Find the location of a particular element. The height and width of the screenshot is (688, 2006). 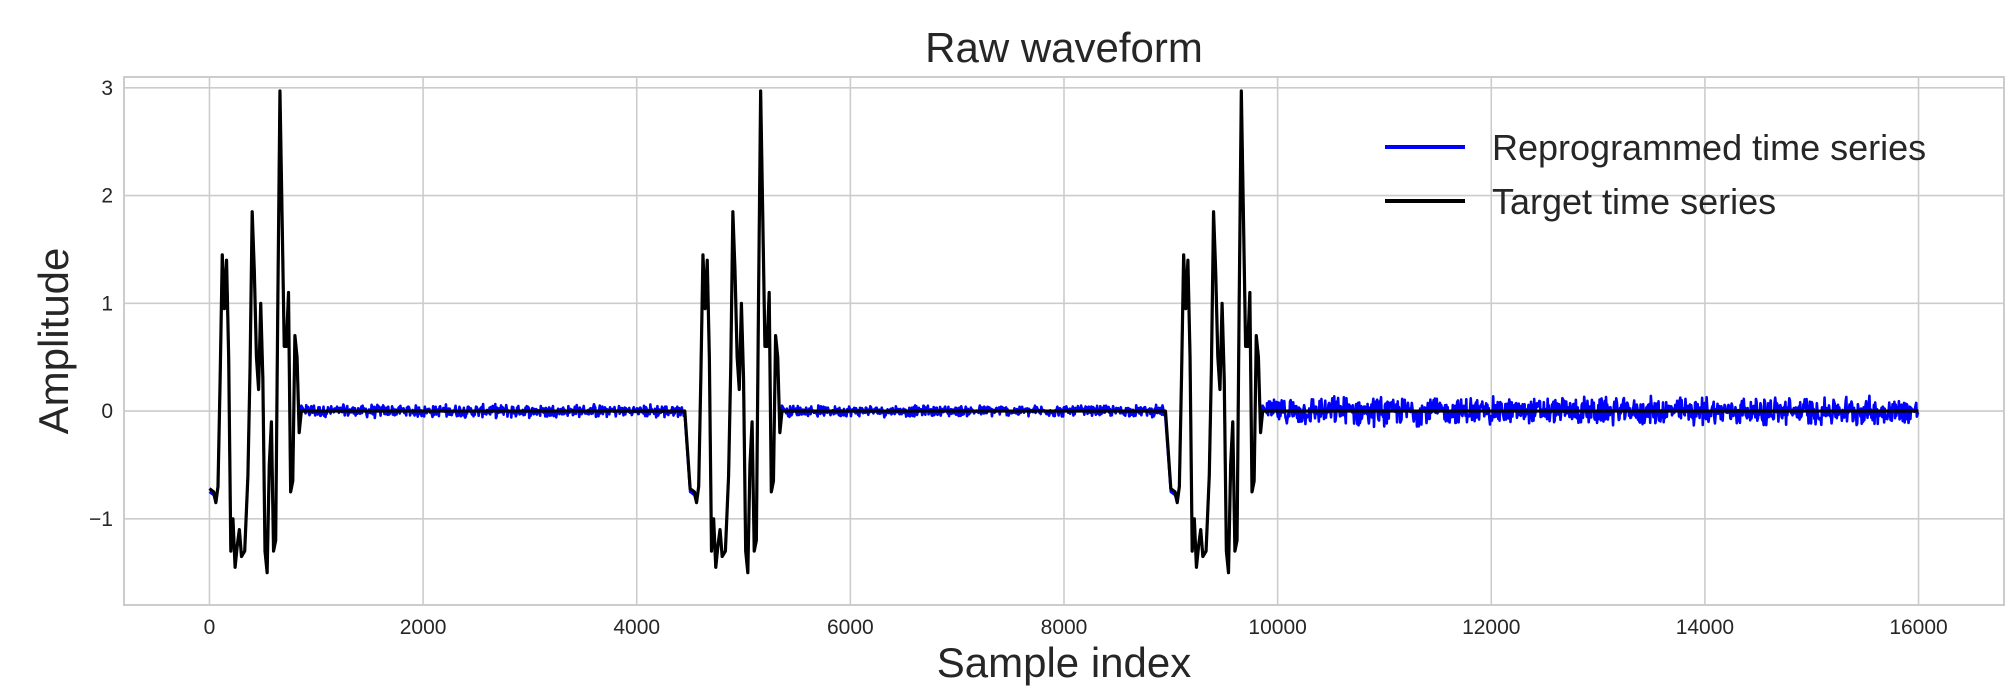

legend-label-target: Target time series is located at coordinates (1634, 201).